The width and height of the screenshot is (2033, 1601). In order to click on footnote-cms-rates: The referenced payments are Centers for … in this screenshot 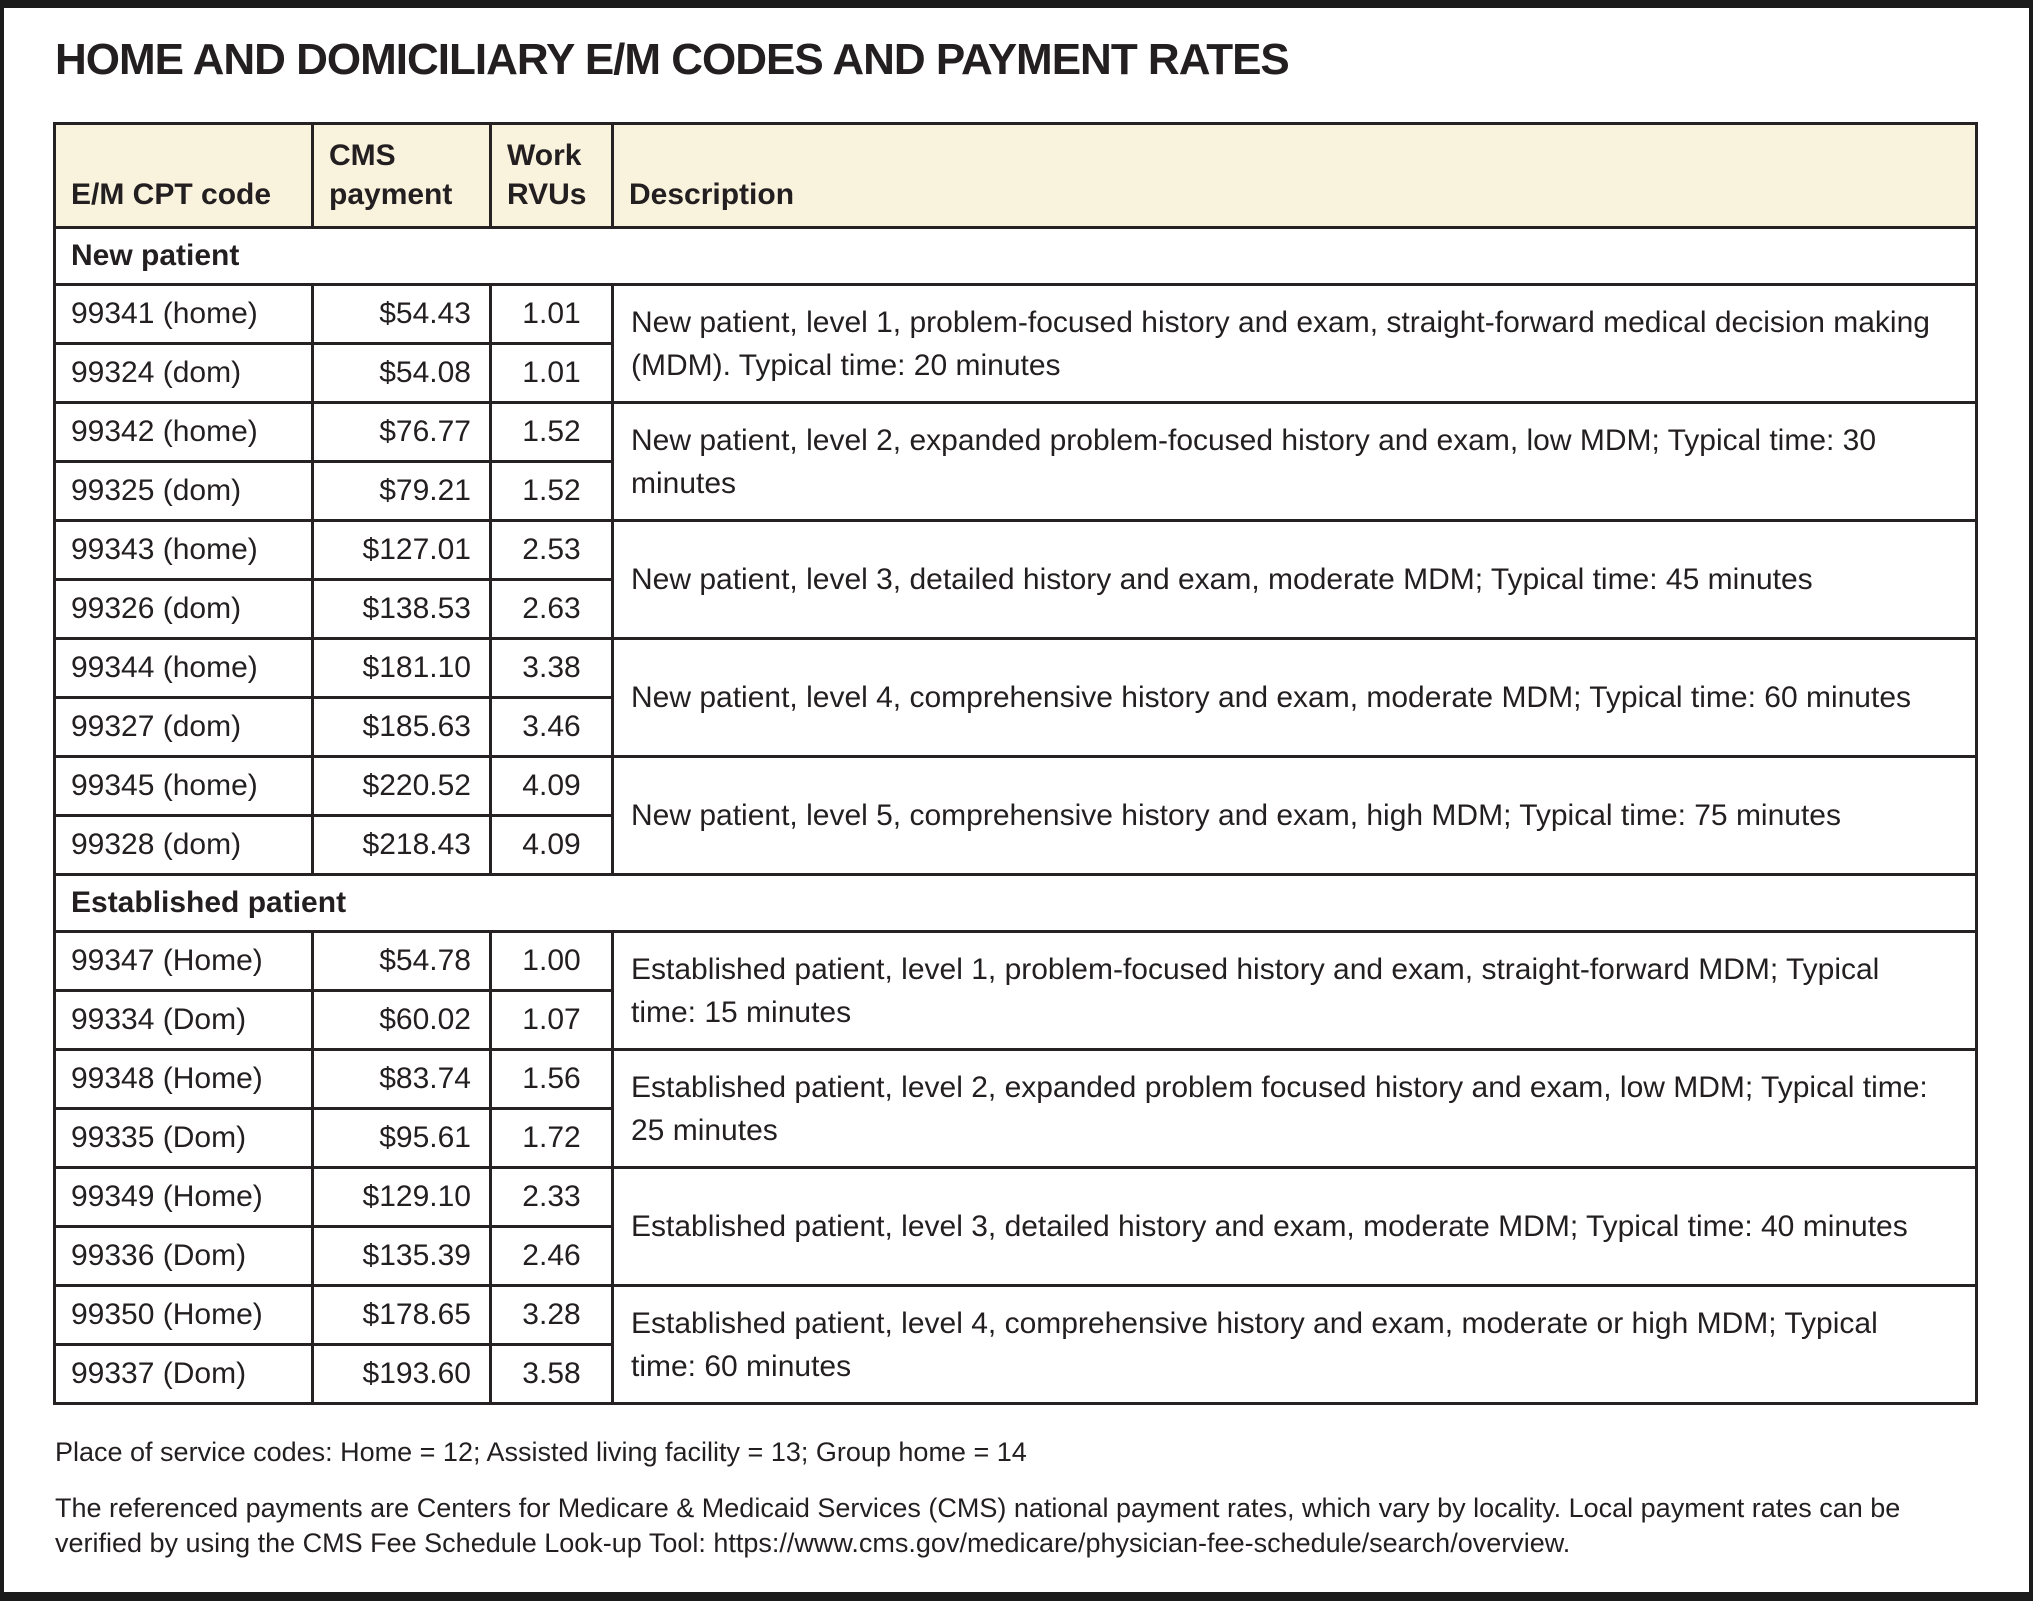, I will do `click(978, 1526)`.